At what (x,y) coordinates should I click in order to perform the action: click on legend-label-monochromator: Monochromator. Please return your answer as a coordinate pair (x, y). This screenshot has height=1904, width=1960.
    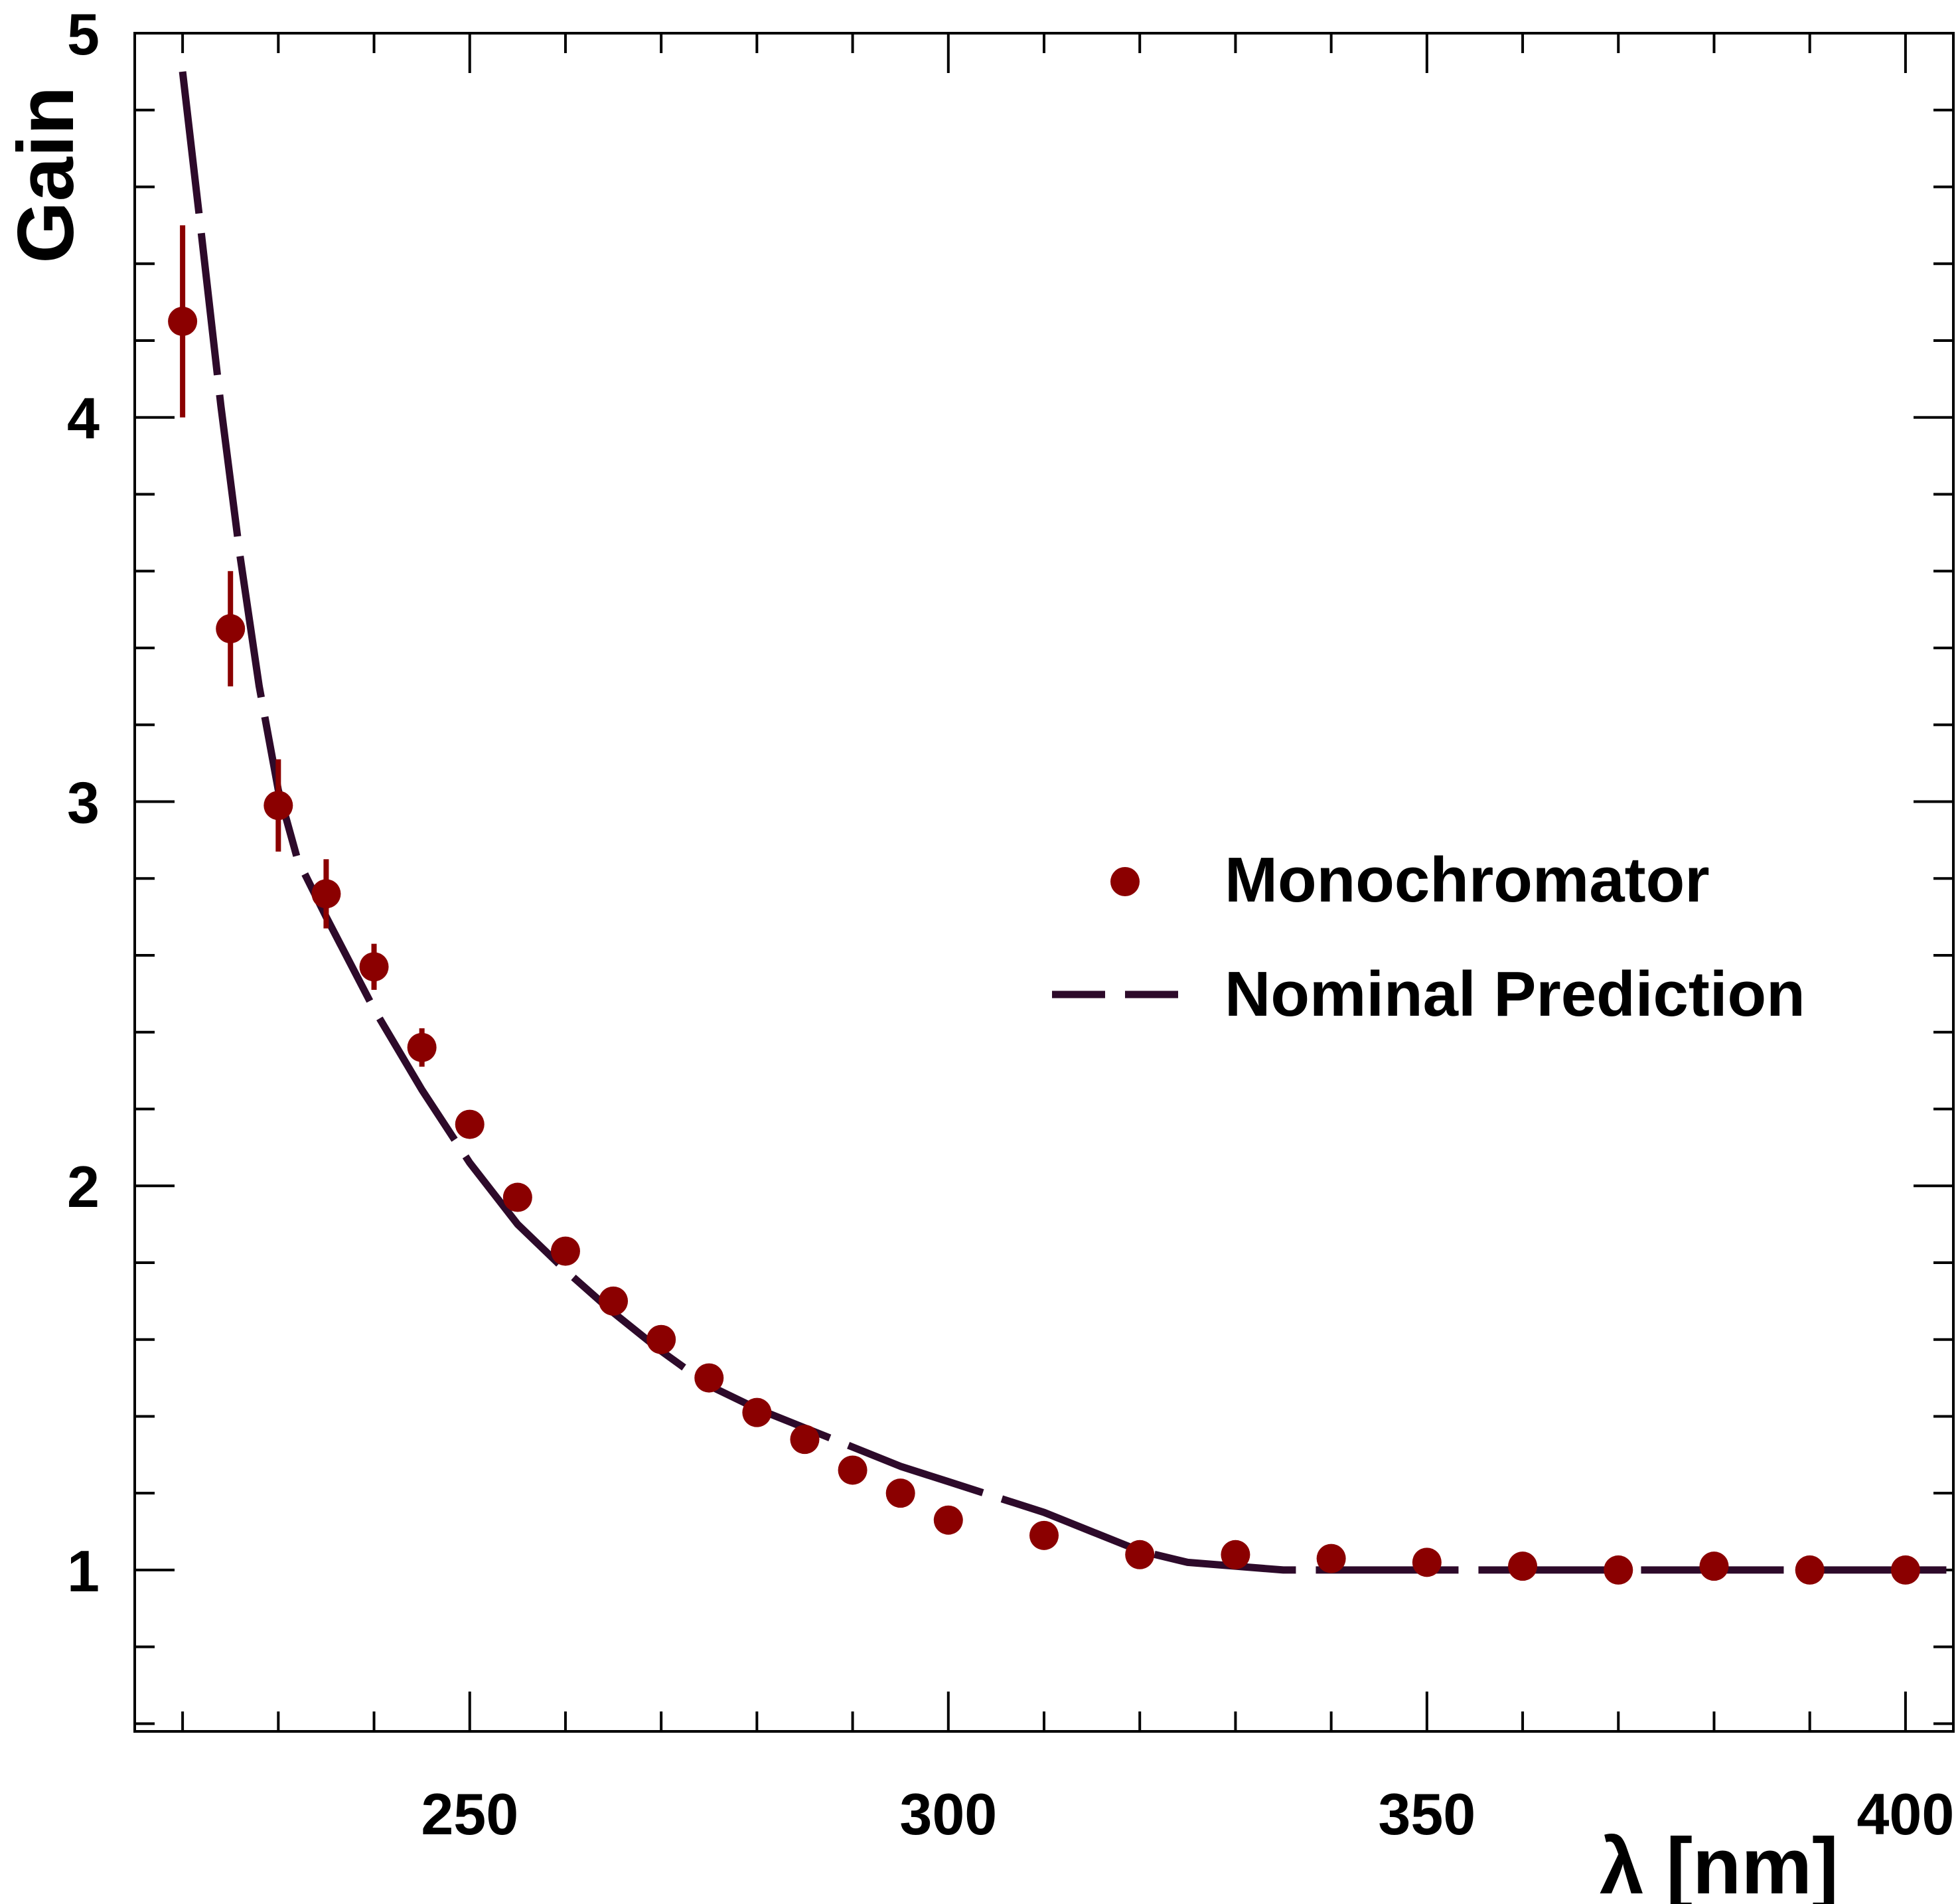
    Looking at the image, I should click on (1467, 879).